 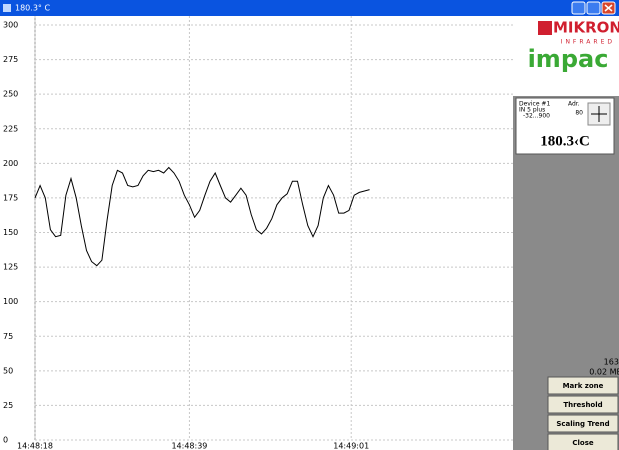 I want to click on target-icon, so click(x=599, y=114).